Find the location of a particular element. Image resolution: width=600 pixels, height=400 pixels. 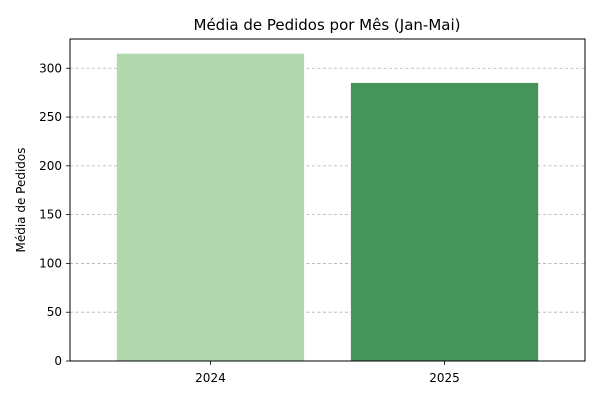

y-tick-label: 200 is located at coordinates (50, 166).